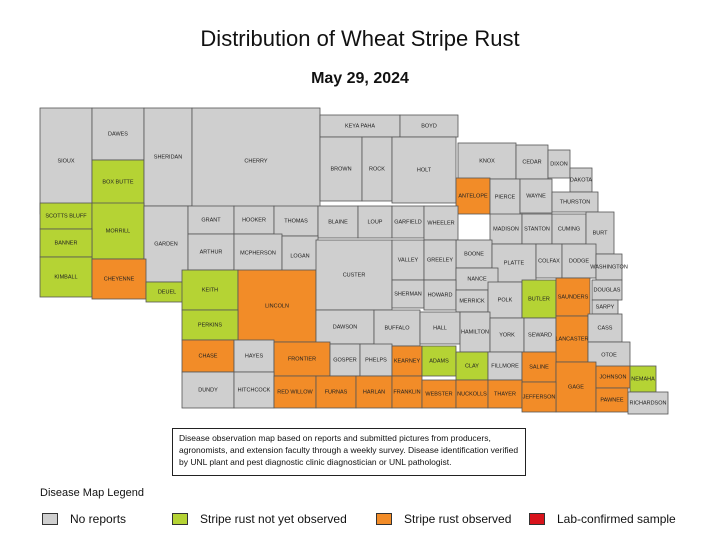  Describe the element at coordinates (210, 325) in the screenshot. I see `county-label-perkins: PERKINS` at that location.